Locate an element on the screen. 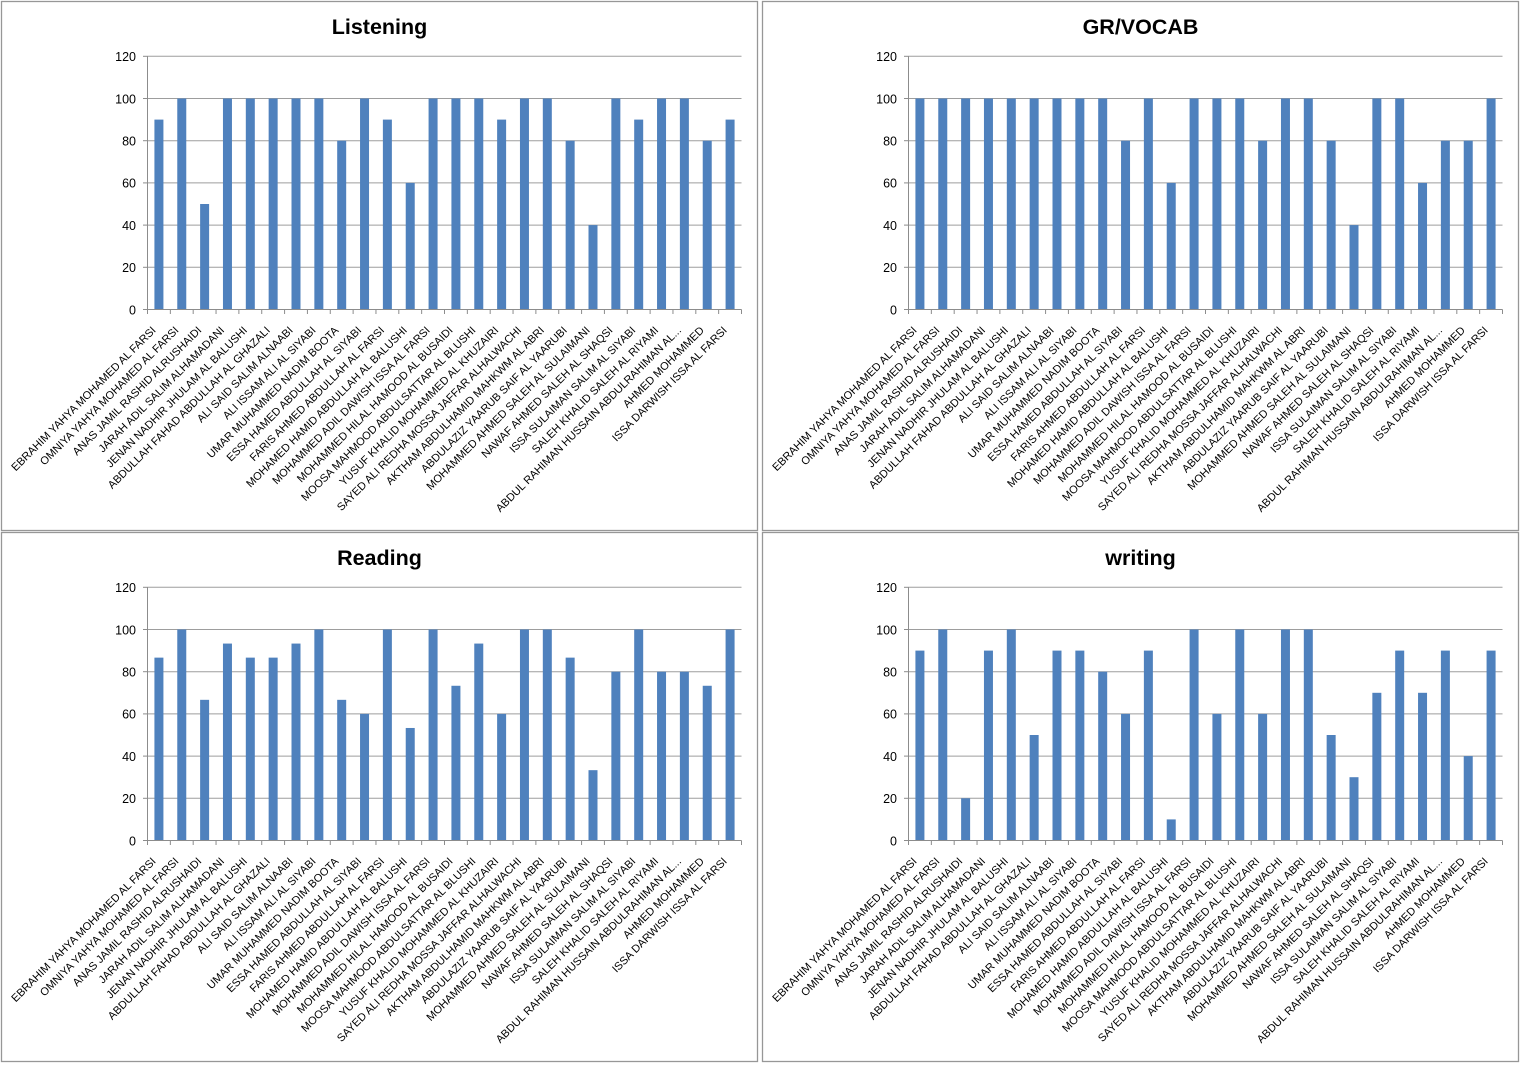  svg-text: GR/VOCAB is located at coordinates (1141, 27).